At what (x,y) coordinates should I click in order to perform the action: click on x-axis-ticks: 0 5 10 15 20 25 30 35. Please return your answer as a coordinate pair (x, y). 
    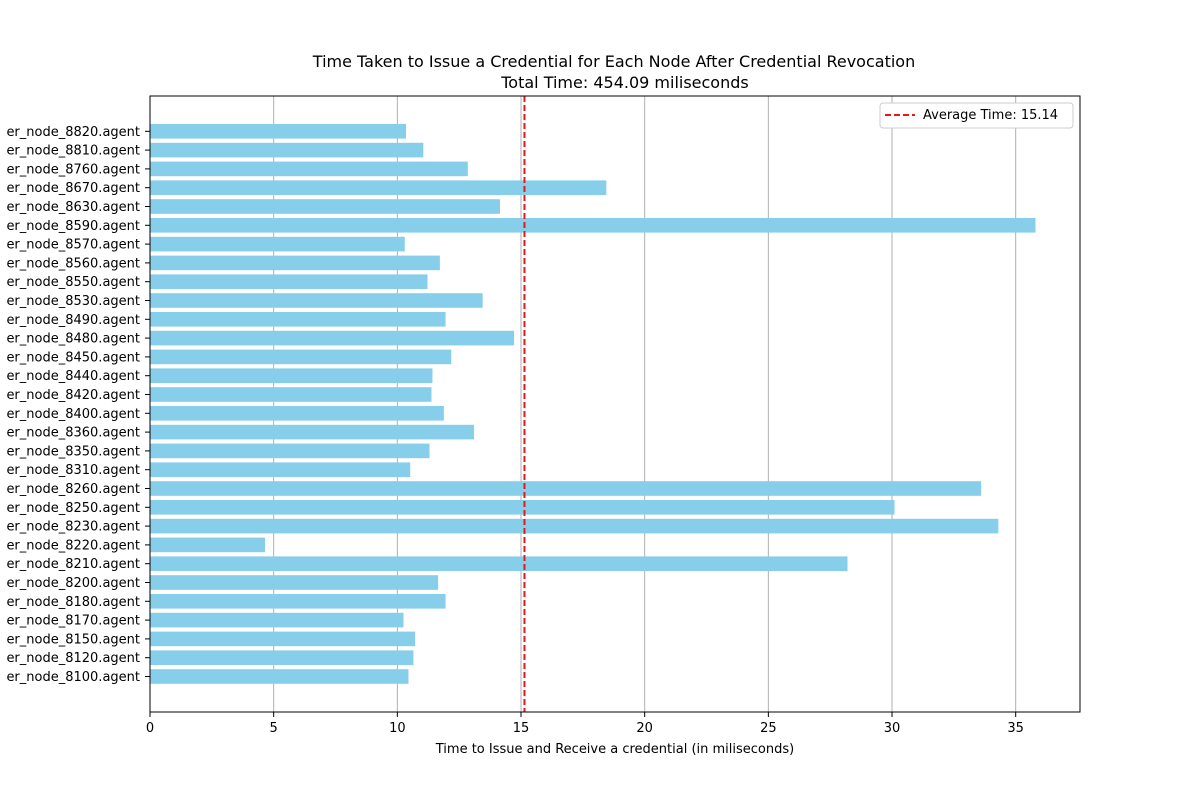
    Looking at the image, I should click on (585, 724).